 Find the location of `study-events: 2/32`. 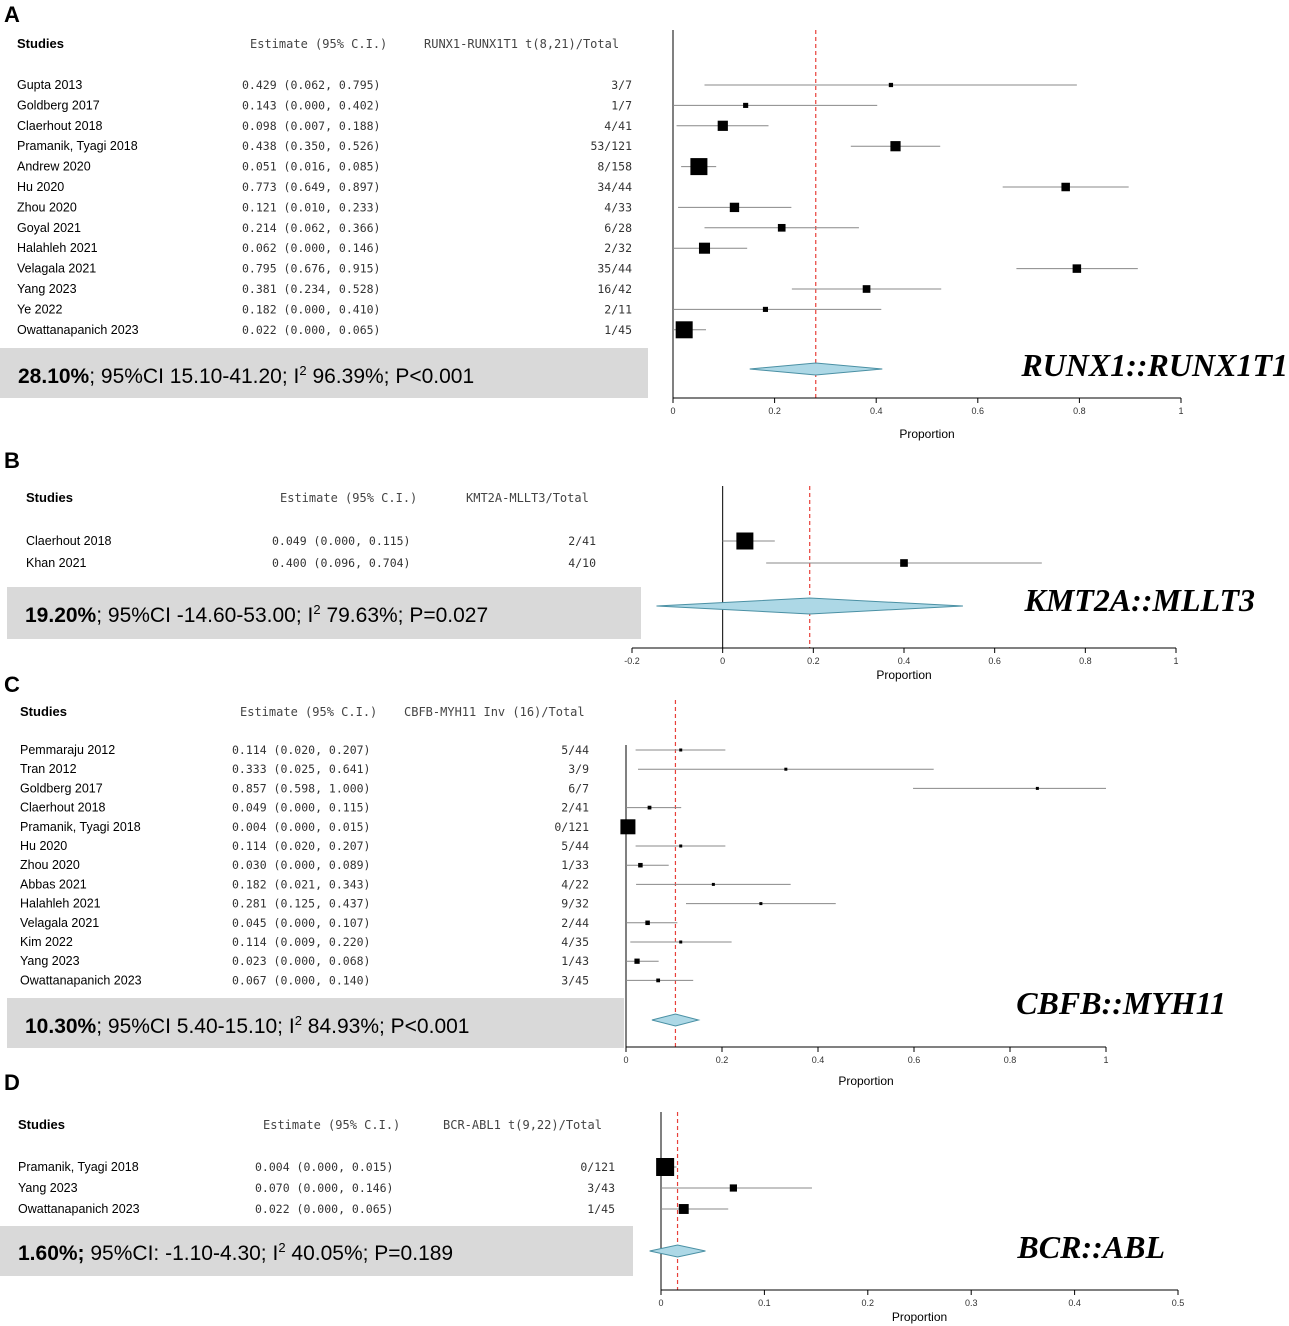

study-events: 2/32 is located at coordinates (618, 248).